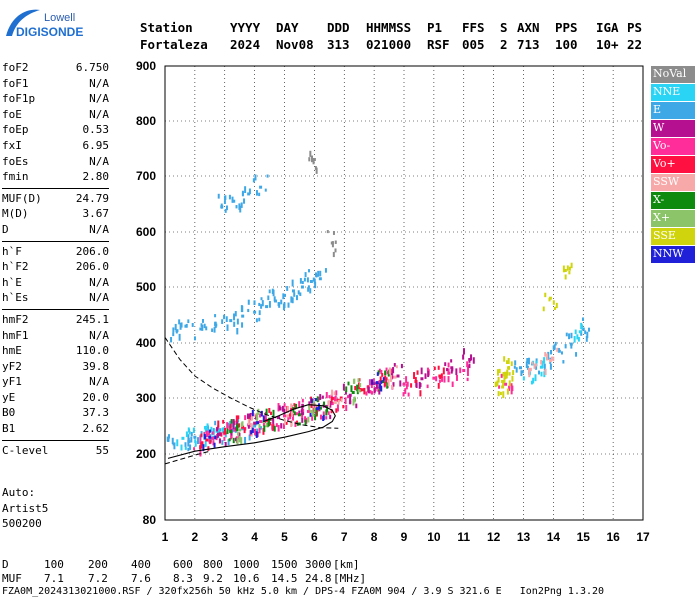 This screenshot has width=700, height=600. What do you see at coordinates (584, 537) in the screenshot?
I see `x-tick-label: 15` at bounding box center [584, 537].